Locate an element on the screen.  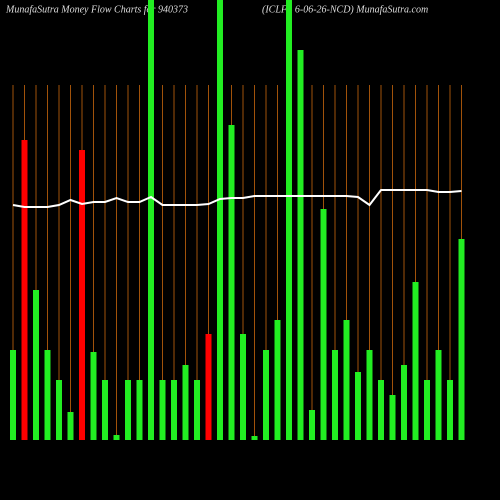
money-flow-line is located at coordinates (237, 198).